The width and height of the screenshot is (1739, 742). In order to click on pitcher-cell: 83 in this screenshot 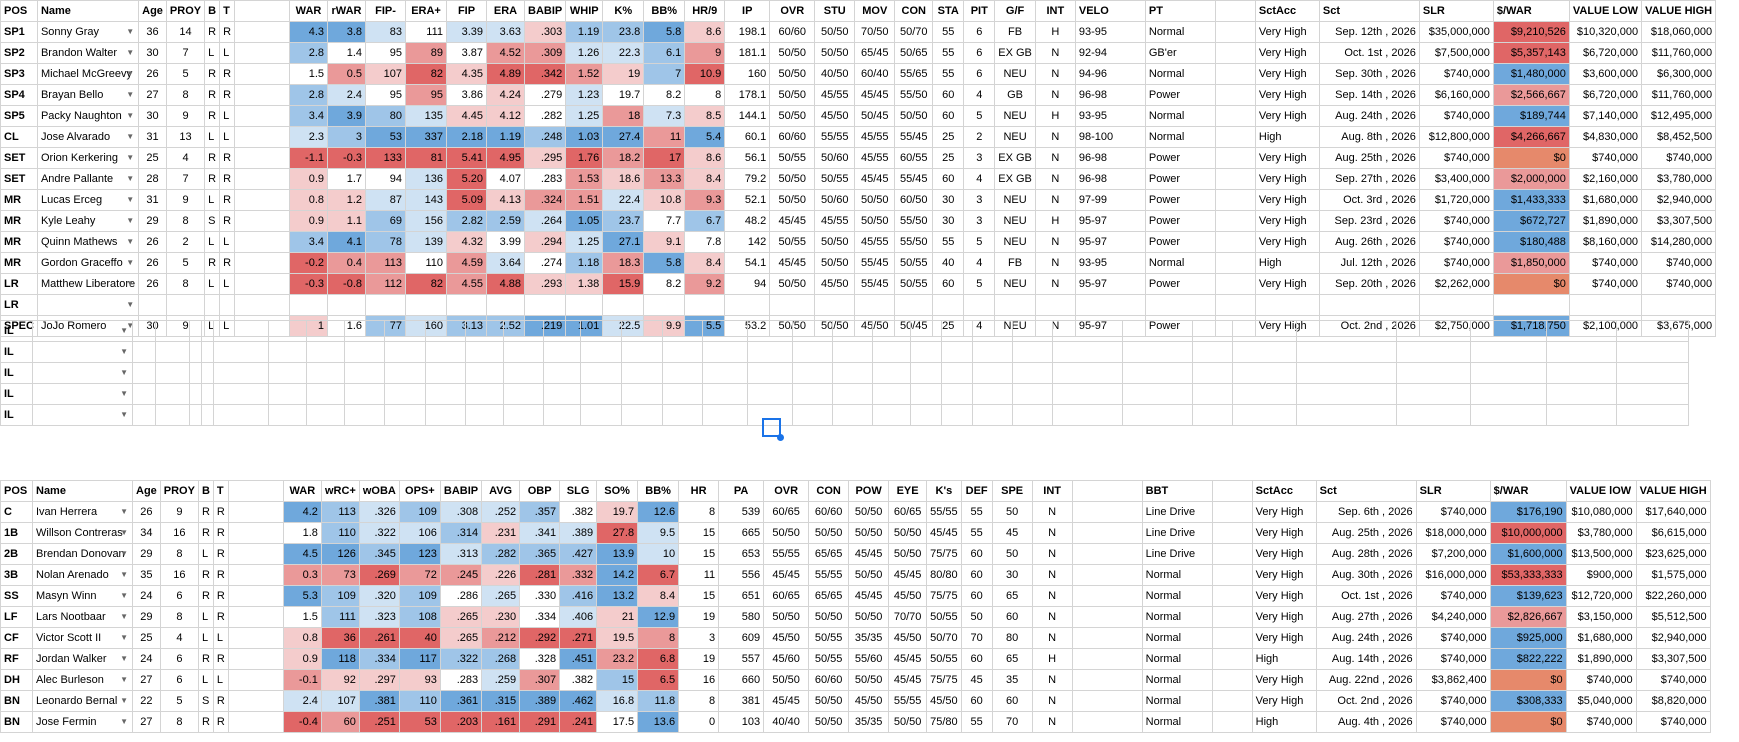, I will do `click(386, 32)`.